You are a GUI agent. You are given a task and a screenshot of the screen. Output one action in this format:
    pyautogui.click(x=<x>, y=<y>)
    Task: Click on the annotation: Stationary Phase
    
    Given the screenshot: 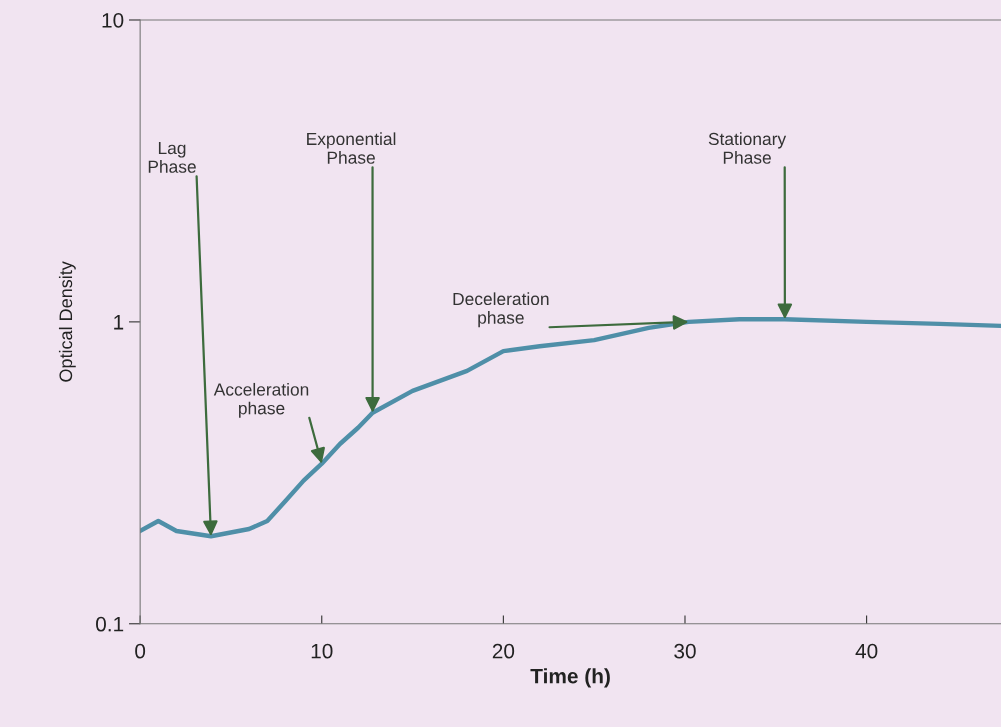 What is the action you would take?
    pyautogui.click(x=747, y=148)
    